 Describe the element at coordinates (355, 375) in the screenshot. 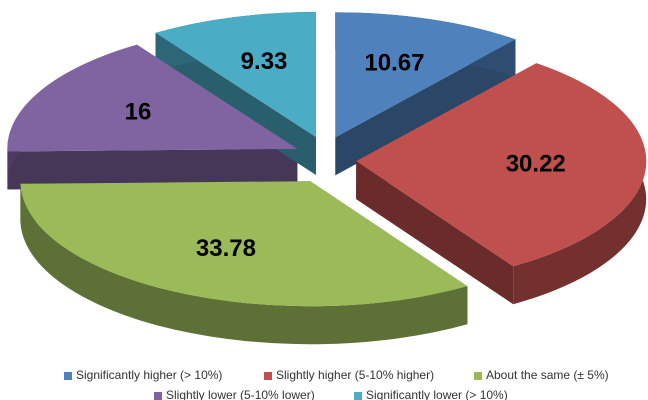

I see `legend-label: Slightly higher (5-10% higher)` at that location.